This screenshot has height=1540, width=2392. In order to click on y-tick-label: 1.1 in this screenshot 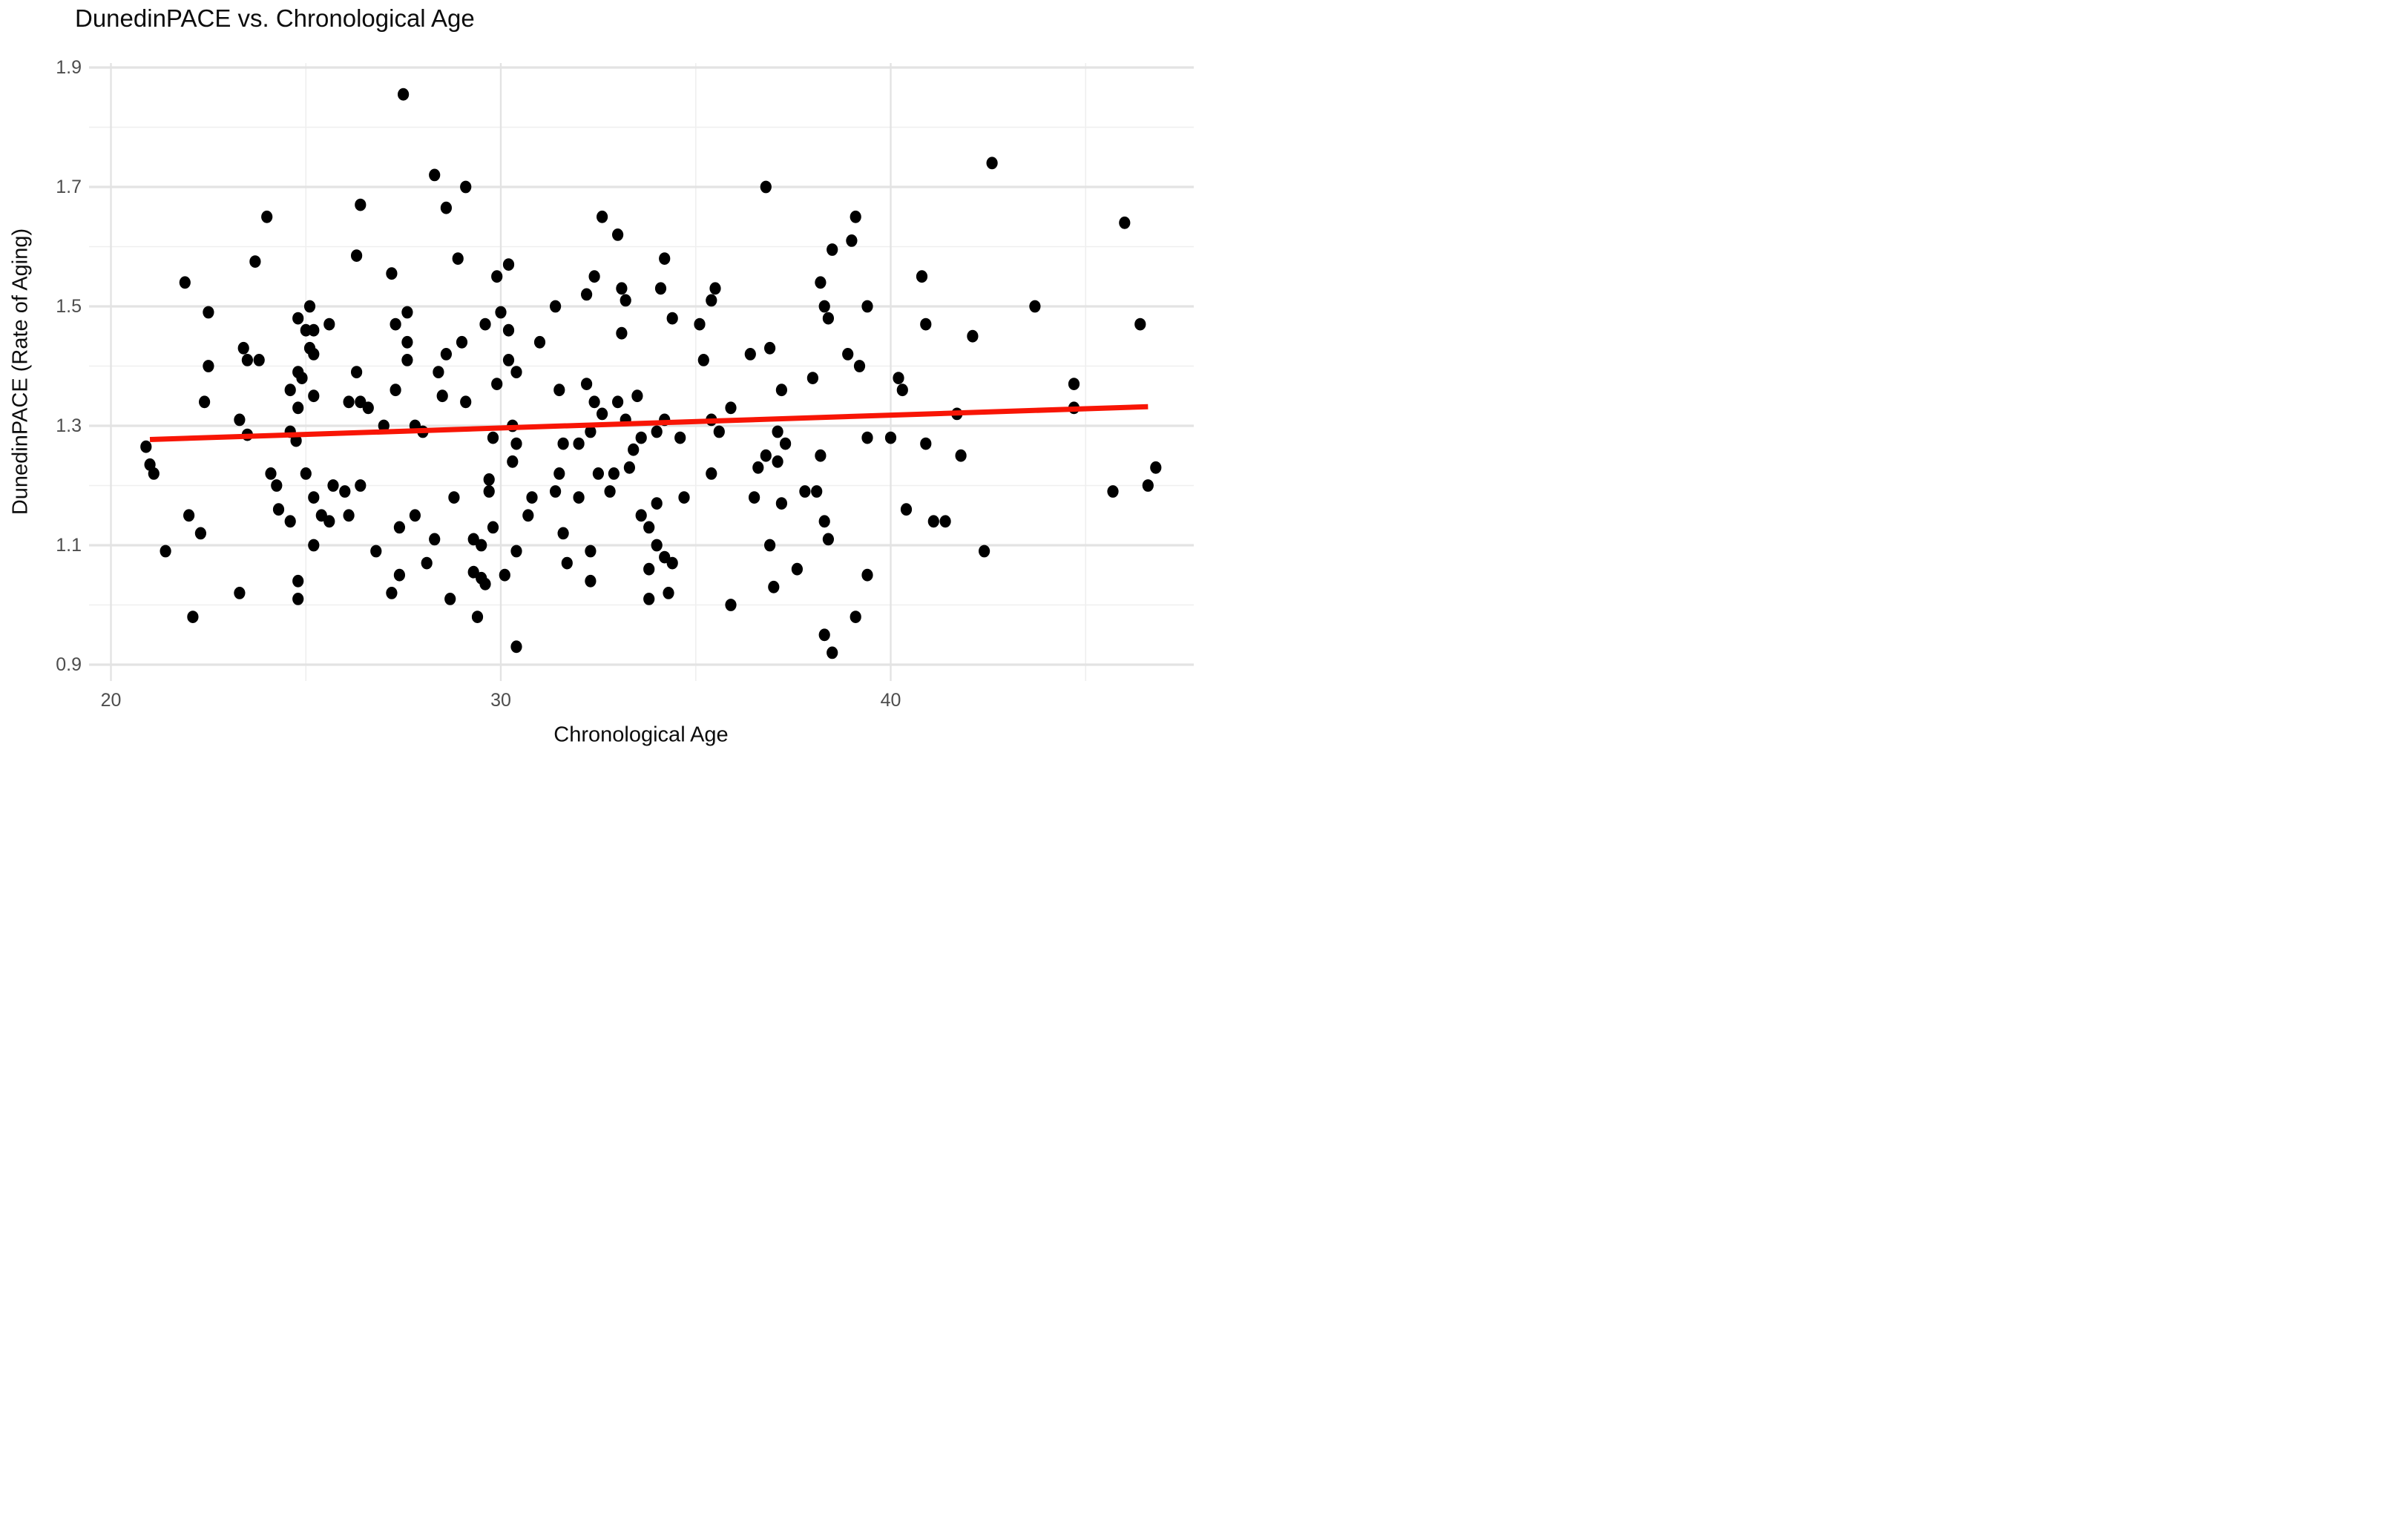, I will do `click(69, 545)`.